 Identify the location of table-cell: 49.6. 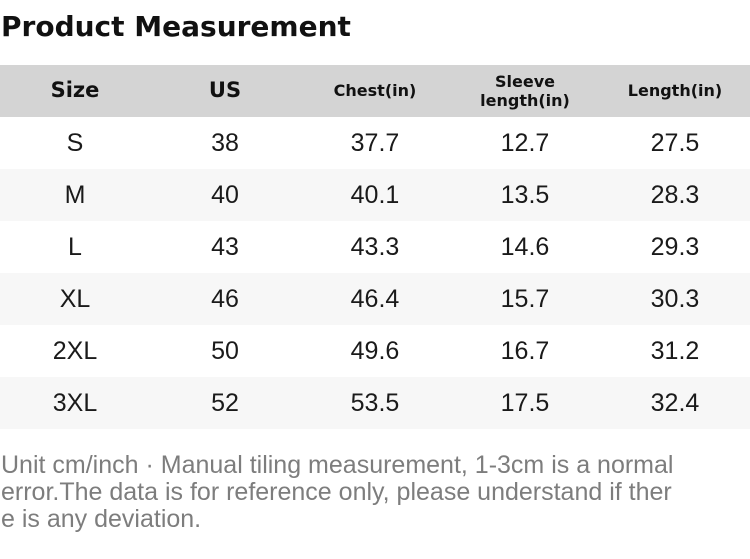
(375, 350).